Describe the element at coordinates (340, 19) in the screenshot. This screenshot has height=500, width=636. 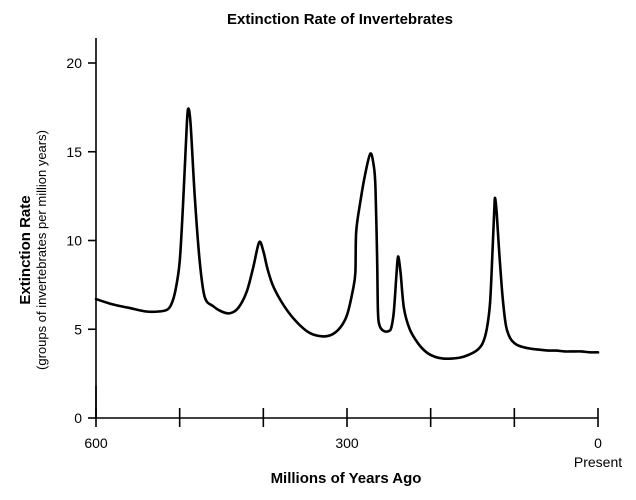
I see `chart-title: Extinction Rate of Invertebrates` at that location.